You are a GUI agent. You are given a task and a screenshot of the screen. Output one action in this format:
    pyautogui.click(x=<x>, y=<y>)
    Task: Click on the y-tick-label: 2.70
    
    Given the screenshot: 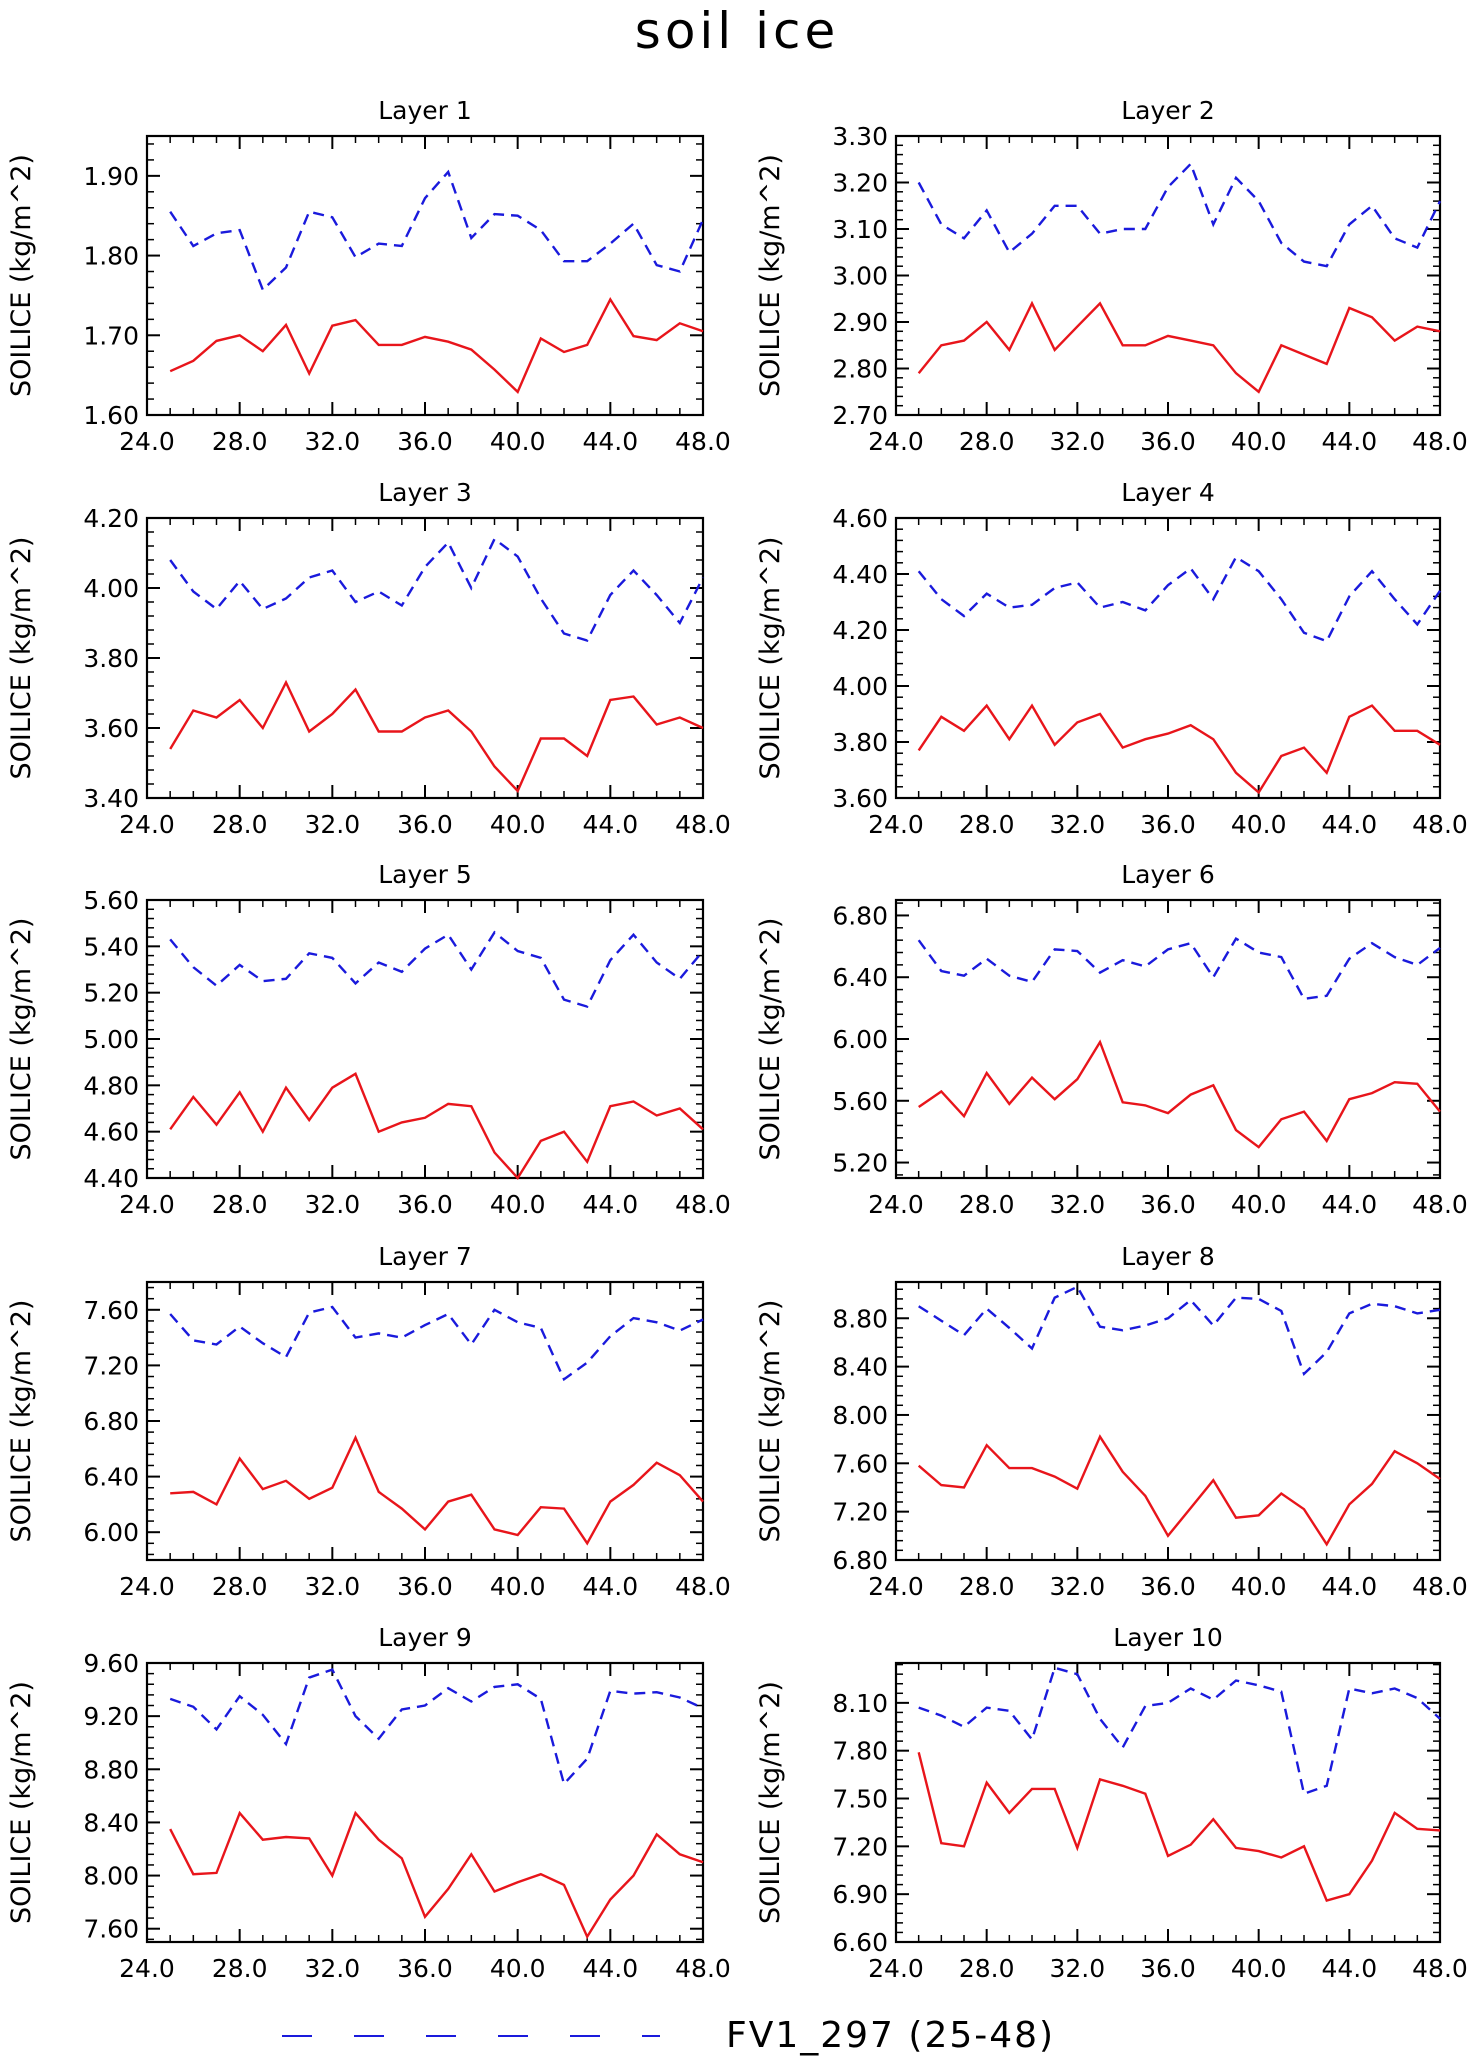 What is the action you would take?
    pyautogui.click(x=860, y=415)
    